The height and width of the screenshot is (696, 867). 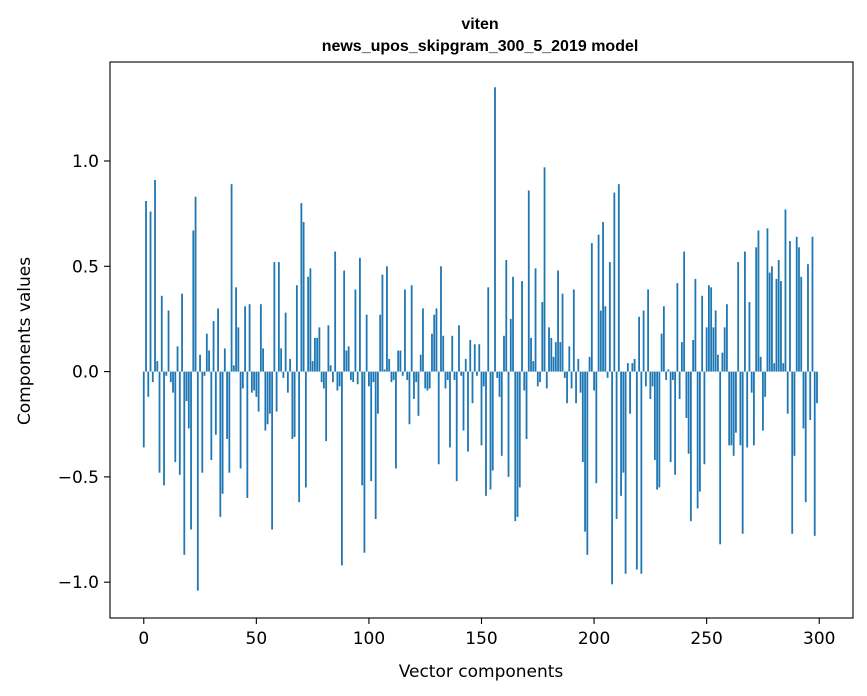 I want to click on x-axis-label: Vector components, so click(x=481, y=672).